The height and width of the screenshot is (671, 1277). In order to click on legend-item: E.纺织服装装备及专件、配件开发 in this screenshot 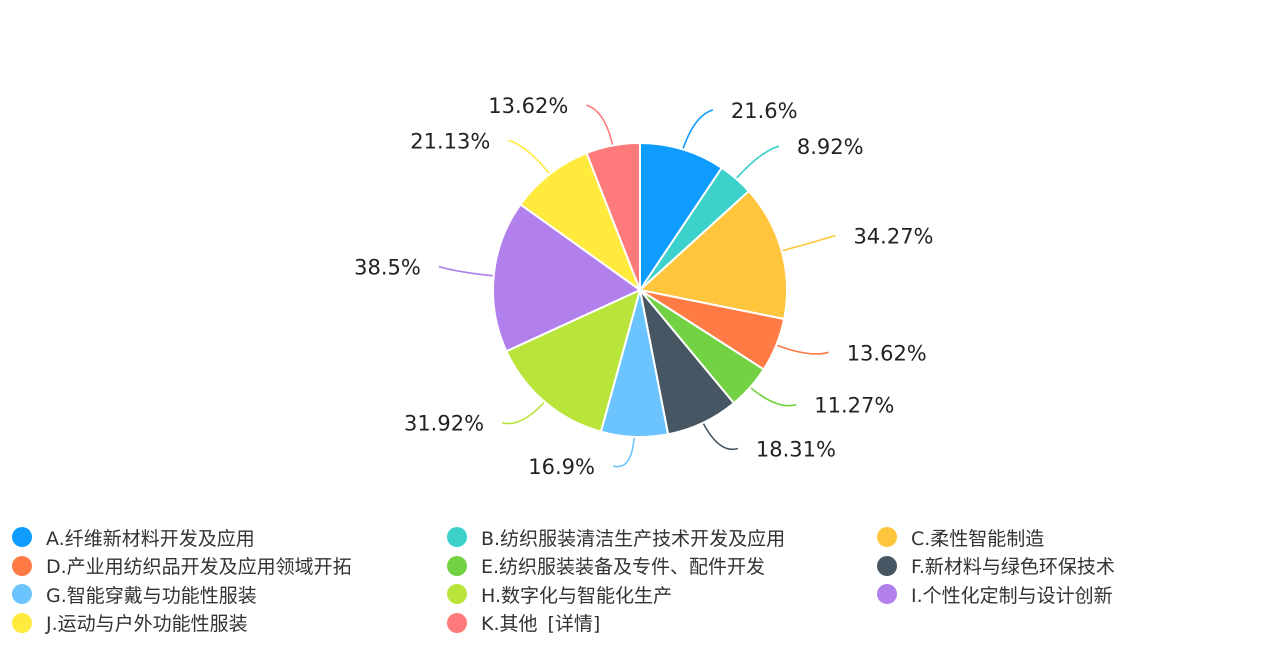, I will do `click(606, 566)`.